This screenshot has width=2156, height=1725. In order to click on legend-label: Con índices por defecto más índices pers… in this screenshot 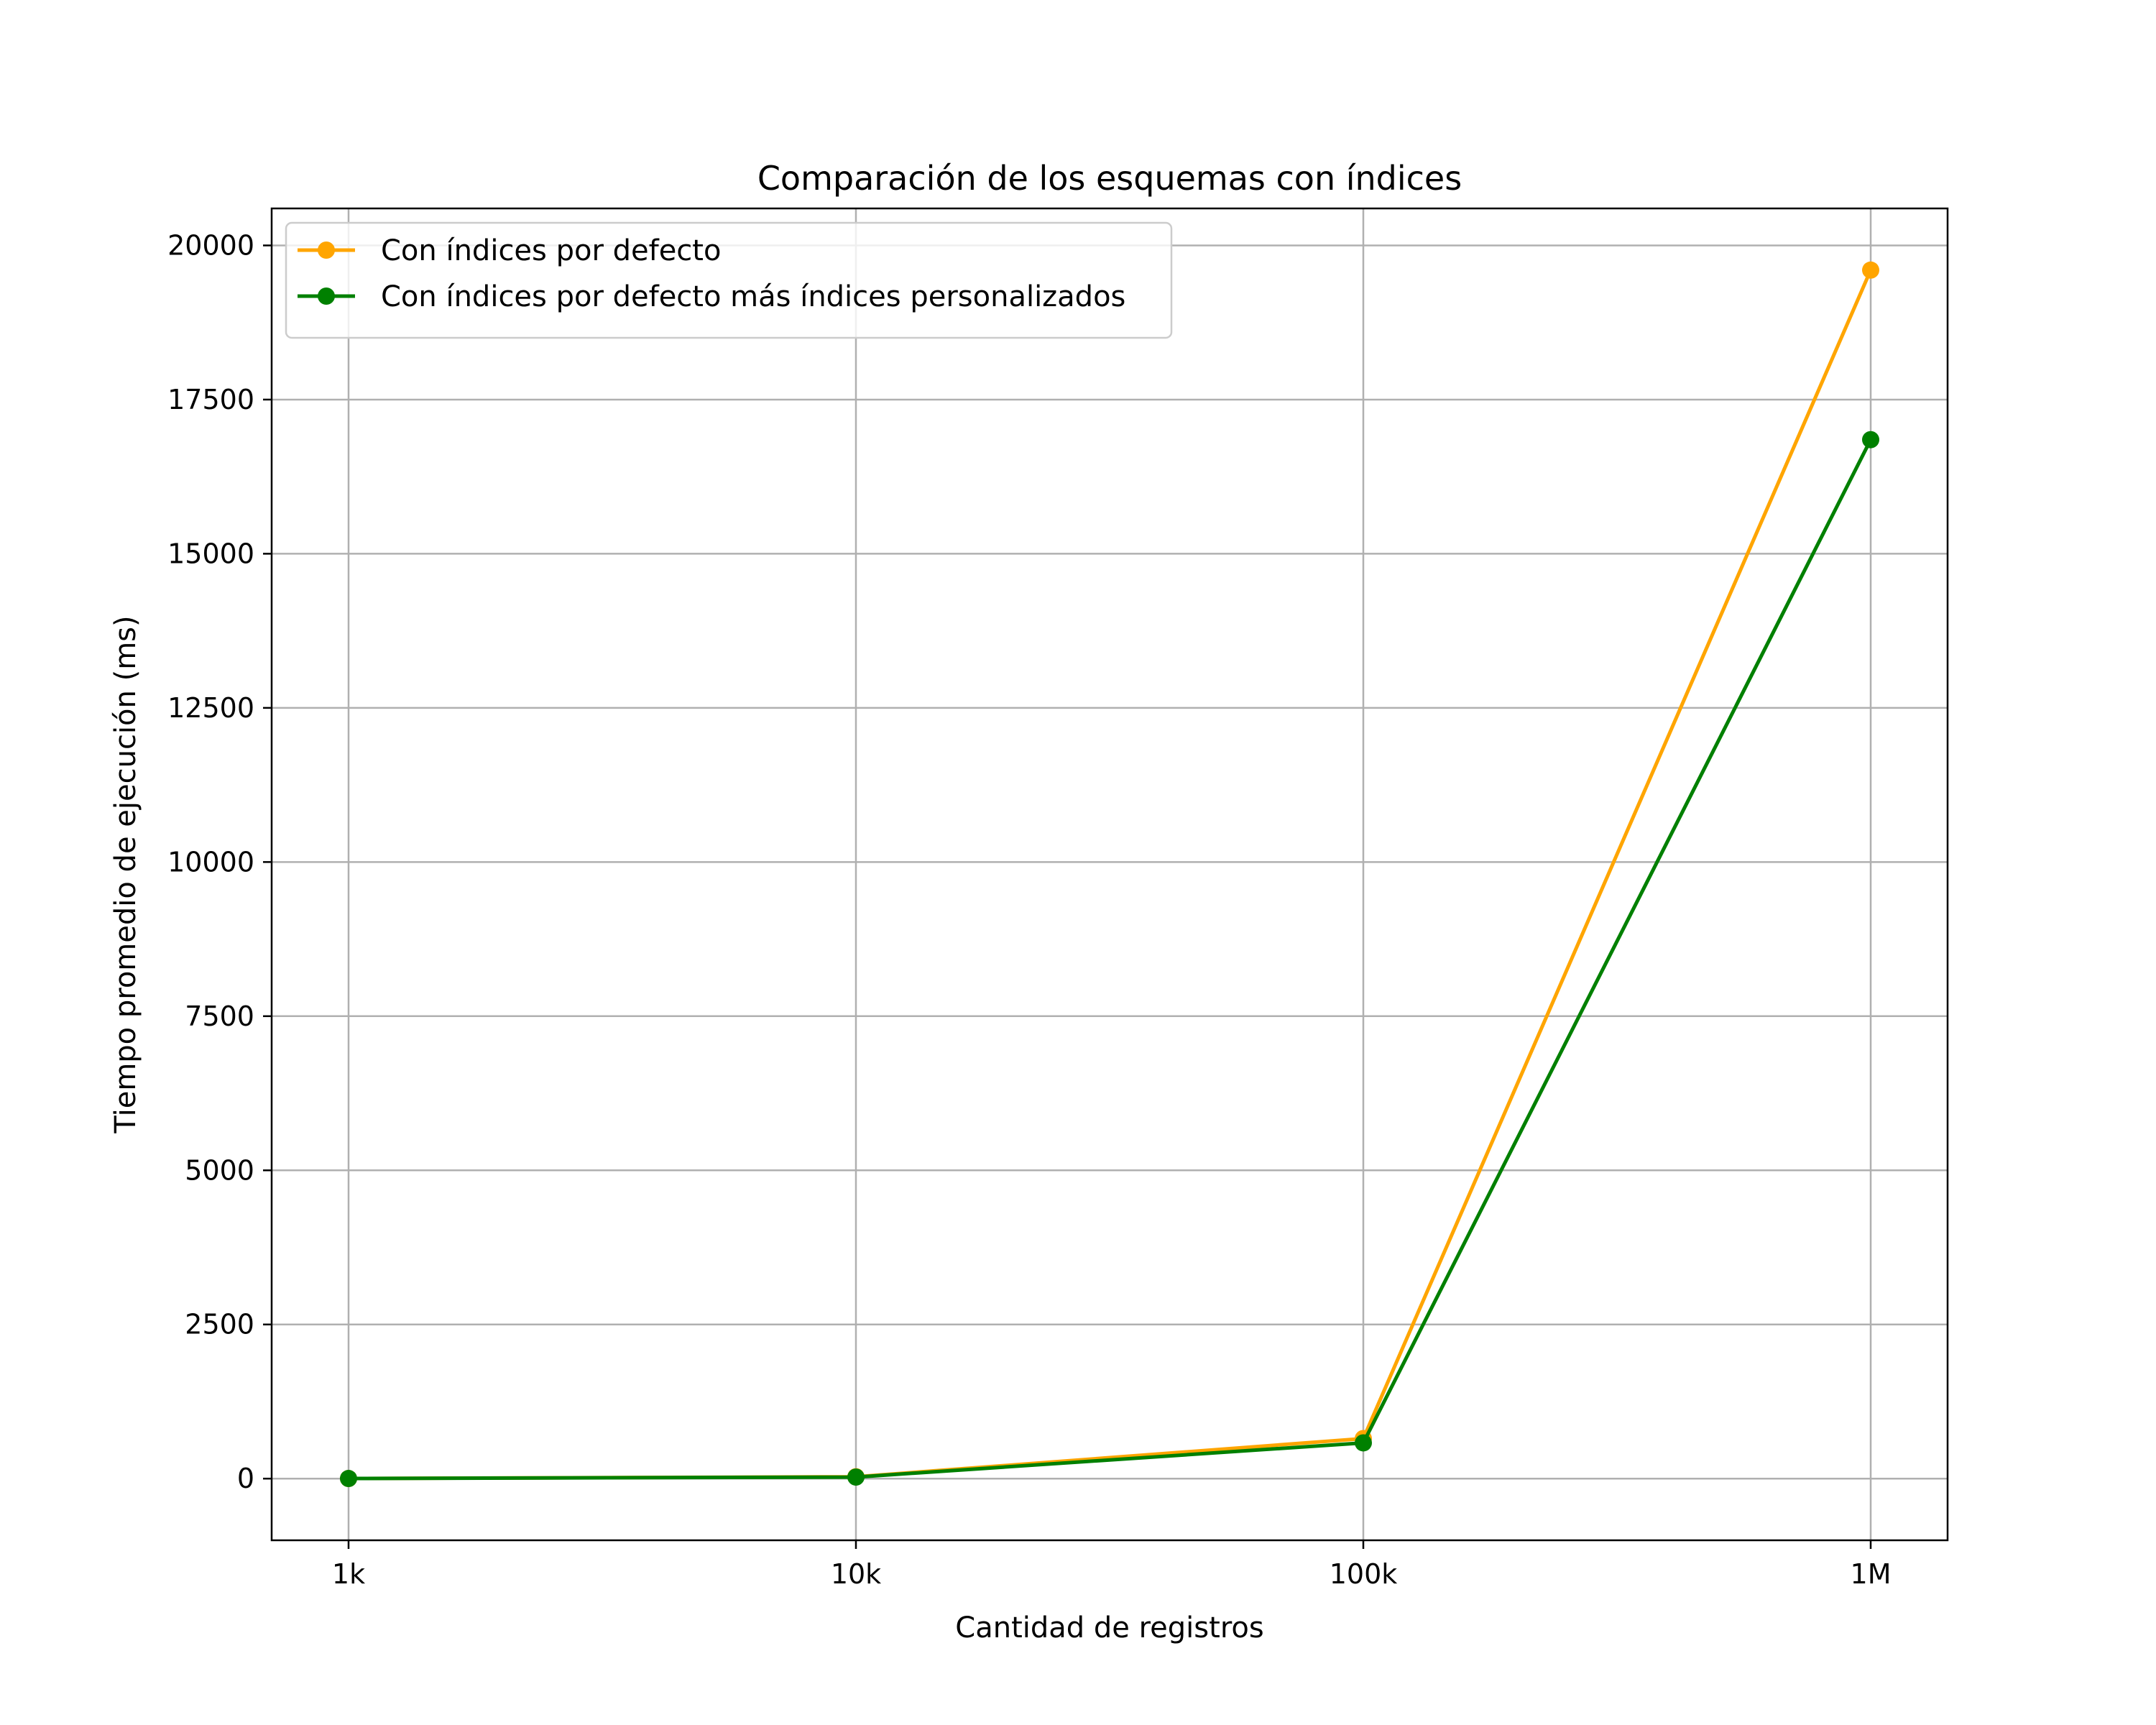, I will do `click(753, 296)`.